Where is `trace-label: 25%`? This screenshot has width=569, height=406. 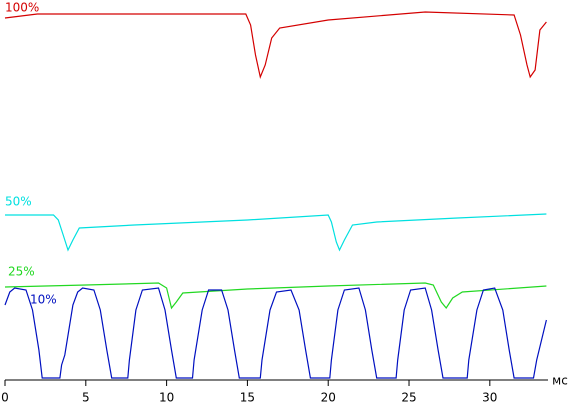
trace-label: 25% is located at coordinates (21, 272).